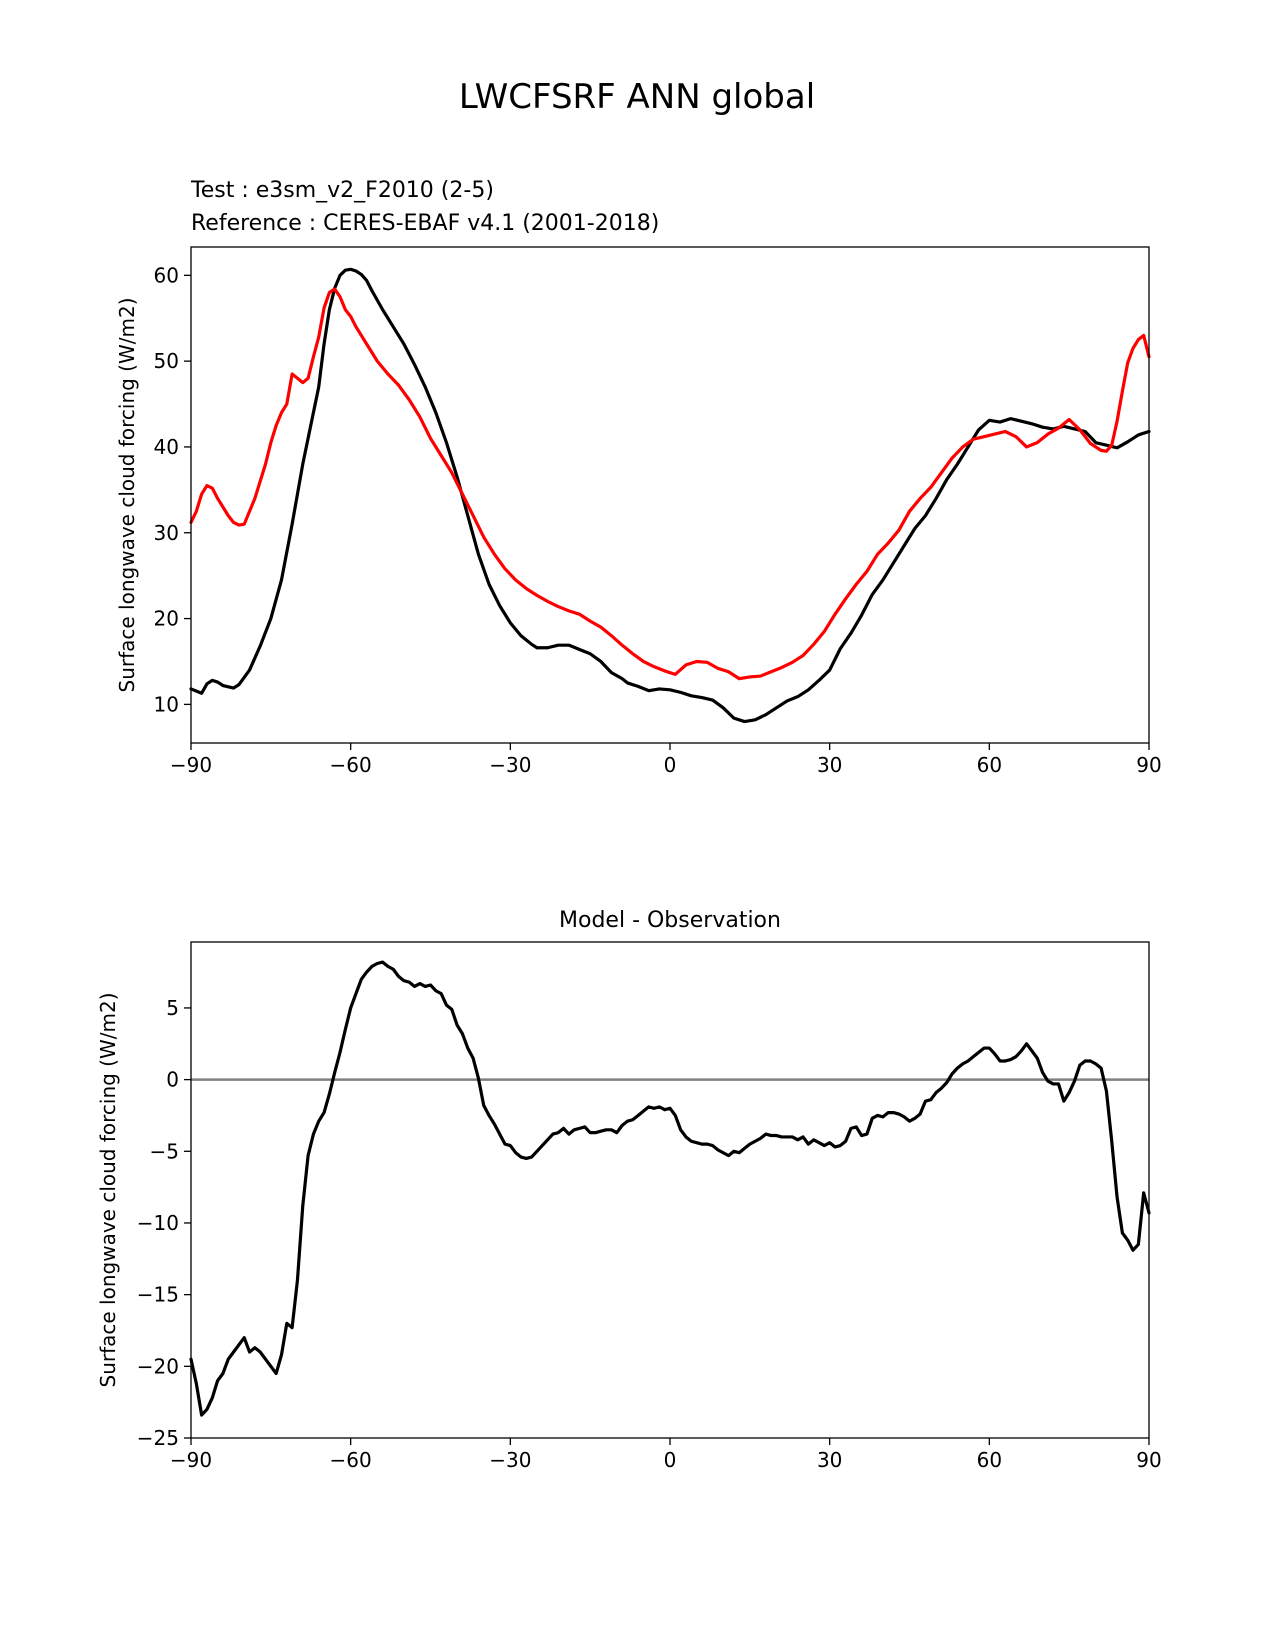 The image size is (1275, 1650). Describe the element at coordinates (166, 447) in the screenshot. I see `top-y-tick-label: 40` at that location.